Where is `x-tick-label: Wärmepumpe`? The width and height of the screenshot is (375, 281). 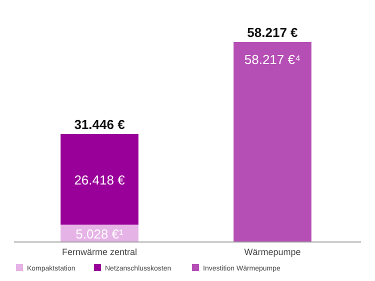
x-tick-label: Wärmepumpe is located at coordinates (272, 252).